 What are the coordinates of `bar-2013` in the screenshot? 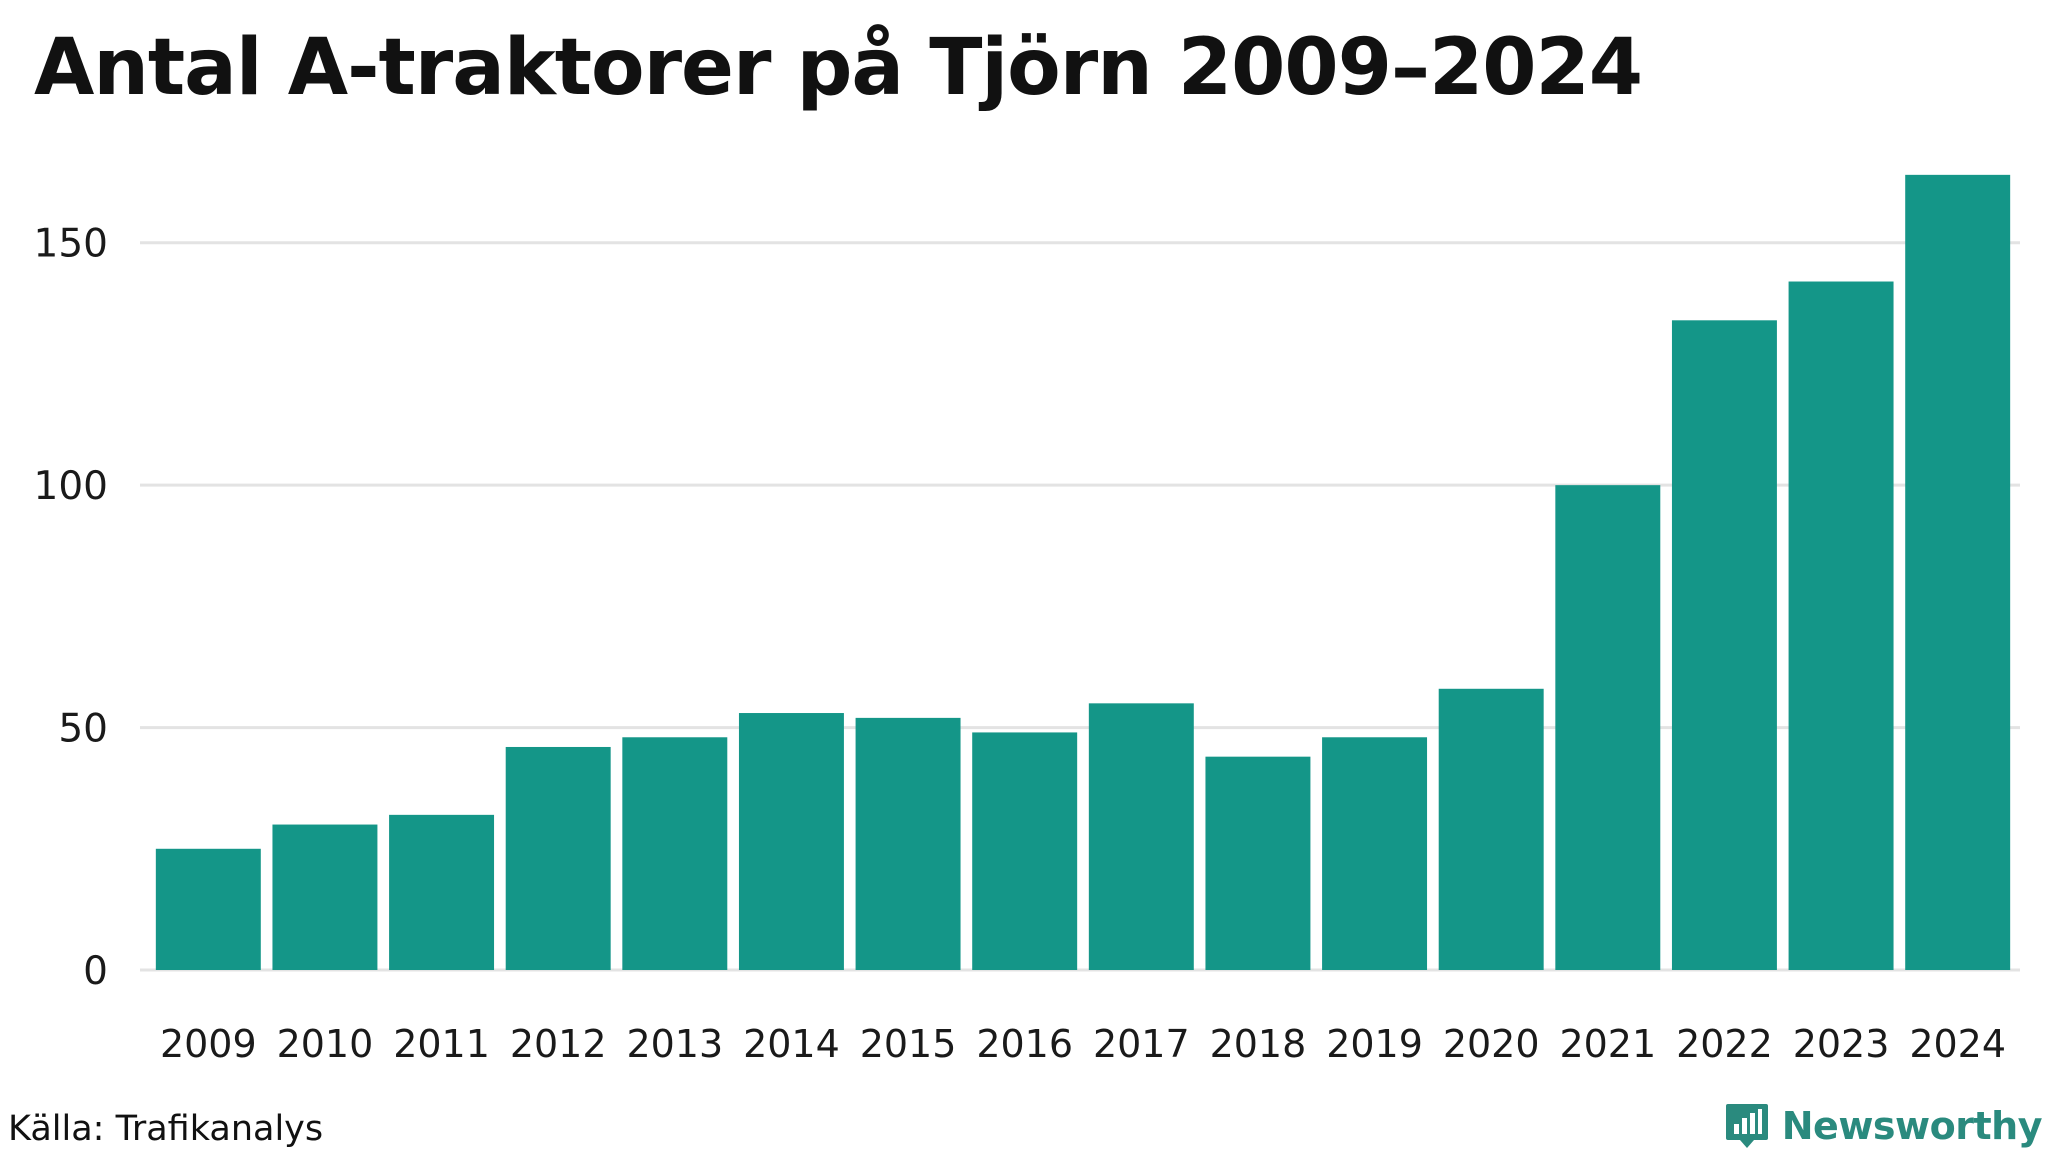 It's located at (675, 853).